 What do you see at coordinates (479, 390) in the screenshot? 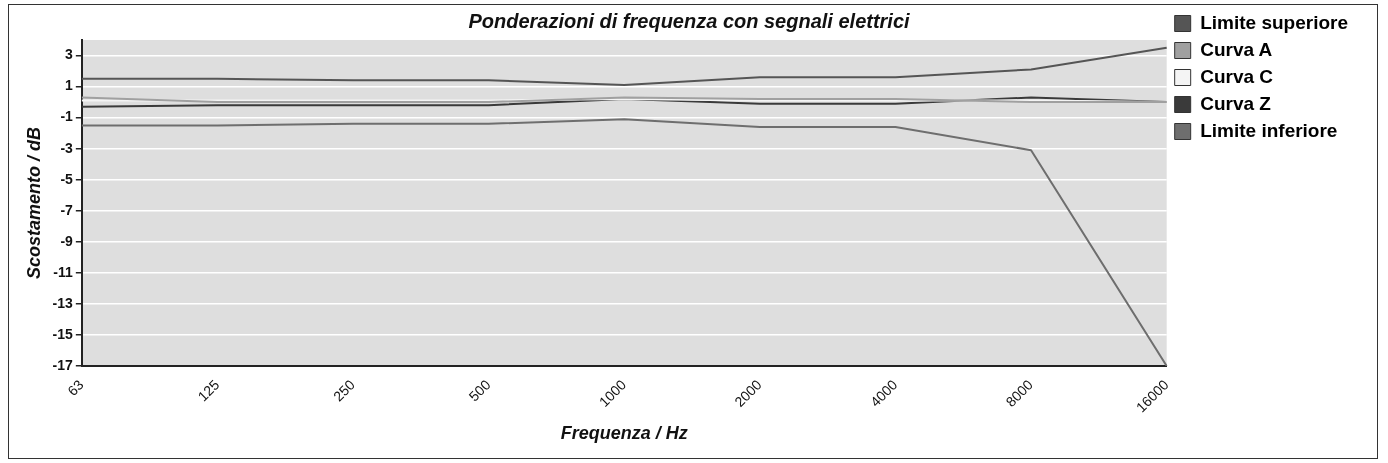
I see `x-tick-label: 500` at bounding box center [479, 390].